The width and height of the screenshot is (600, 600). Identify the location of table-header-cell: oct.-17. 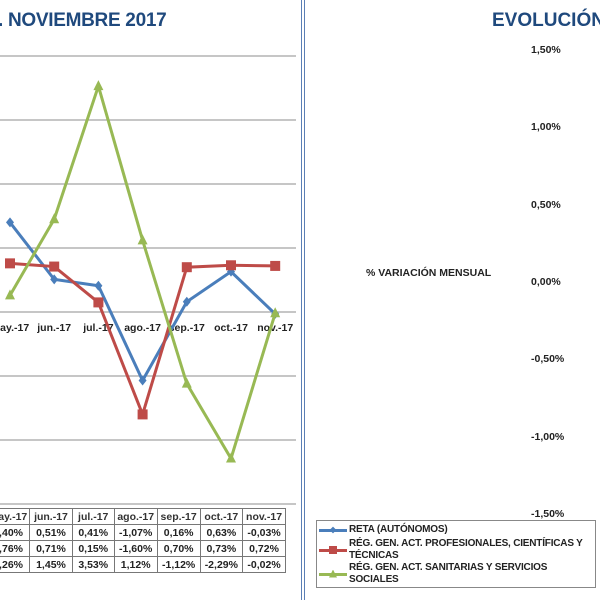
(221, 516).